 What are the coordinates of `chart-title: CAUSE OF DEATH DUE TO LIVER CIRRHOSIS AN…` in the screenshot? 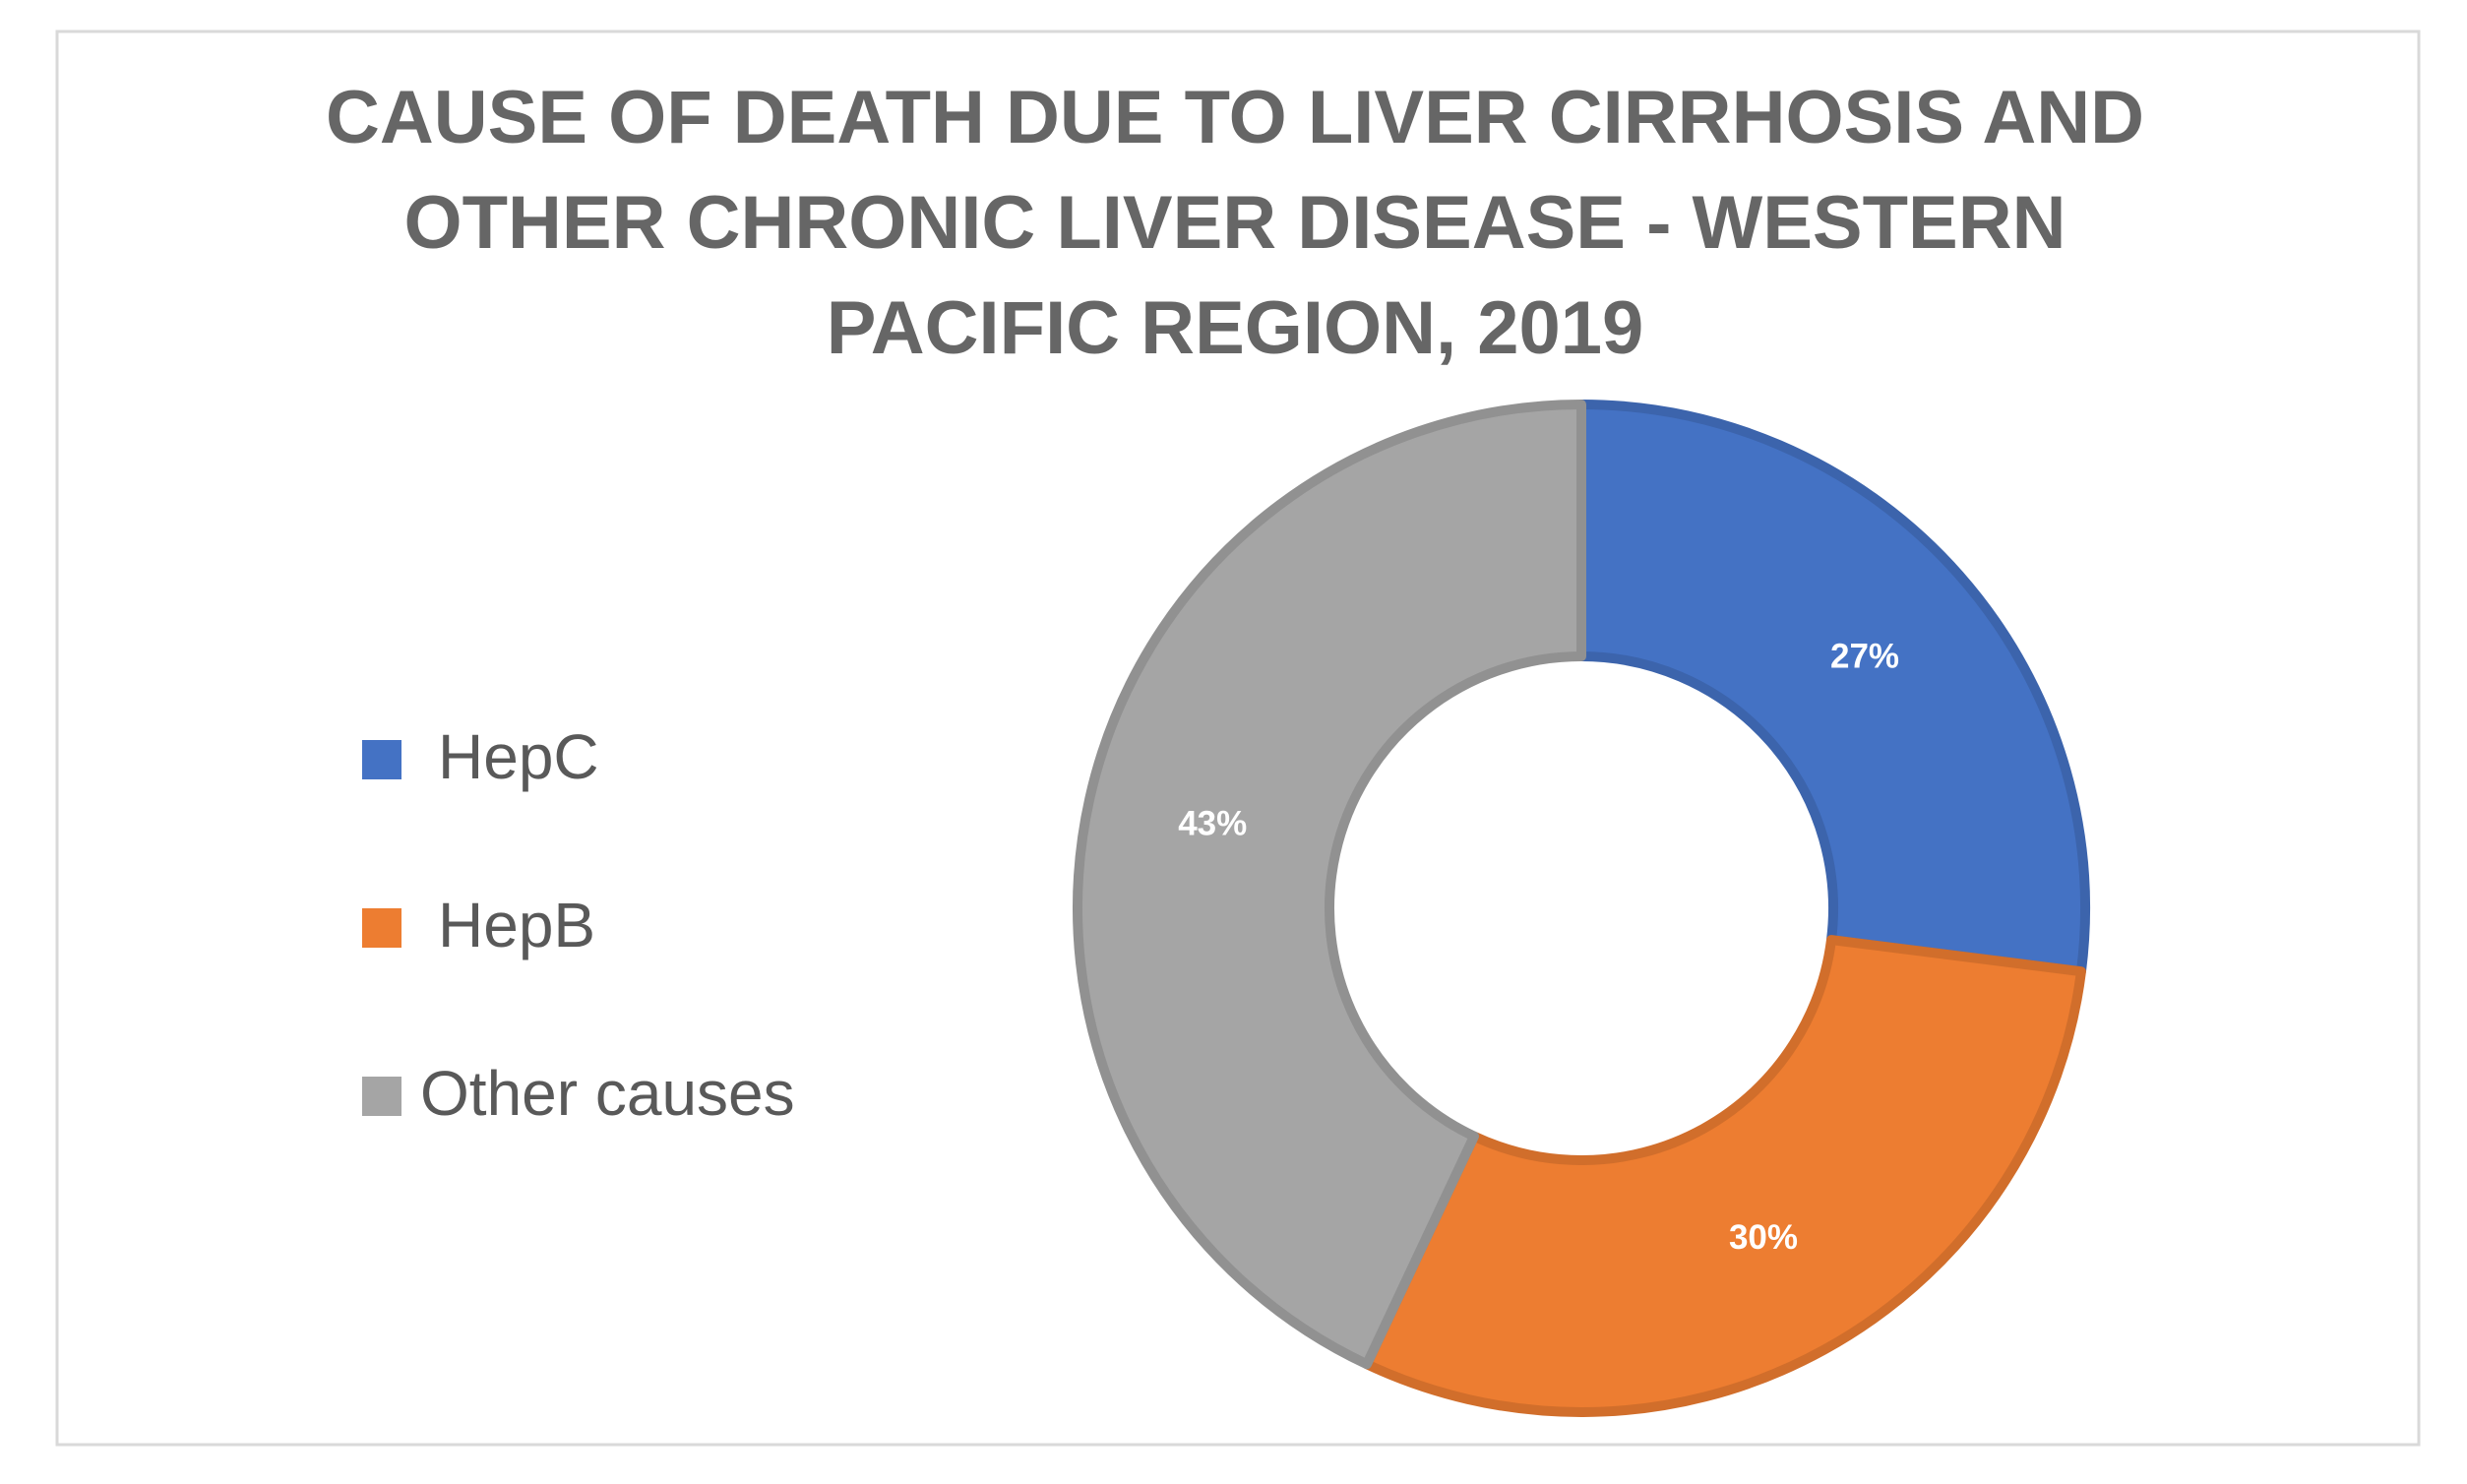 It's located at (1235, 118).